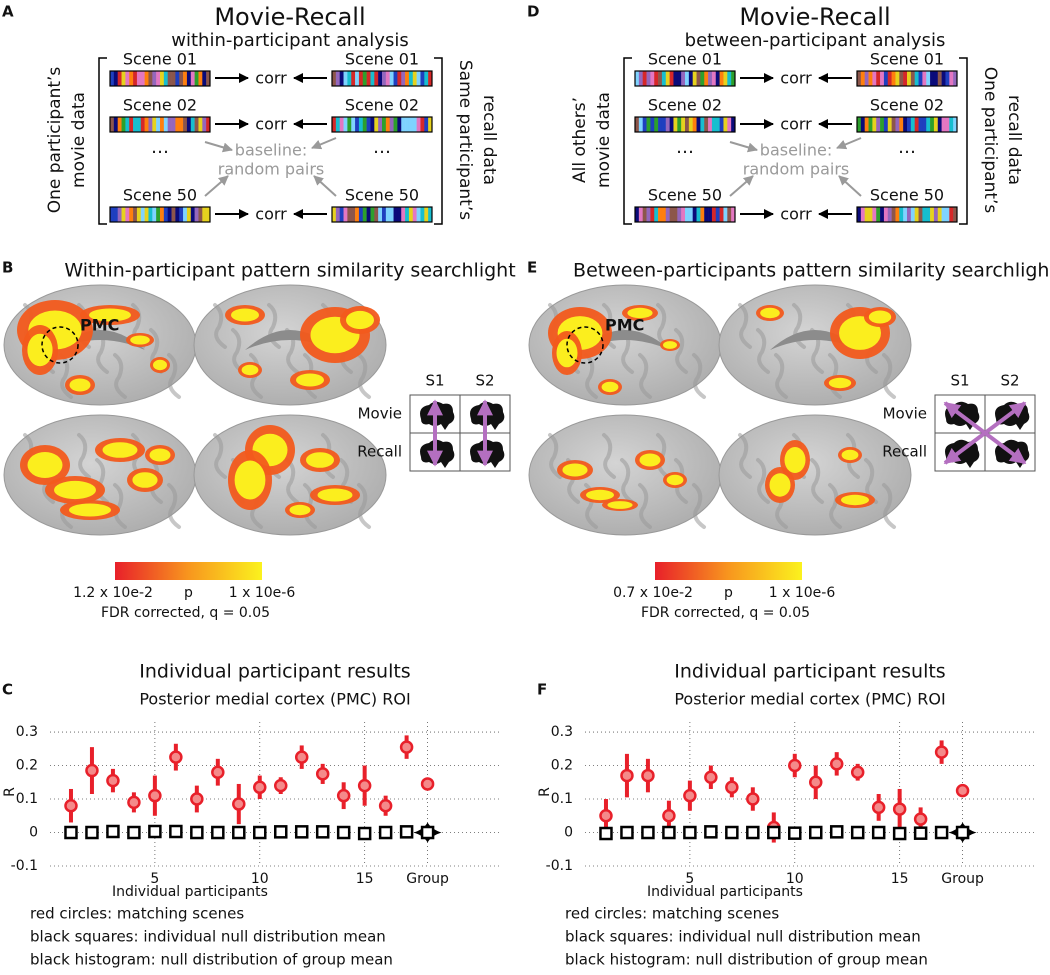 The width and height of the screenshot is (1050, 975). Describe the element at coordinates (8, 12) in the screenshot. I see `panel-letter: A` at that location.